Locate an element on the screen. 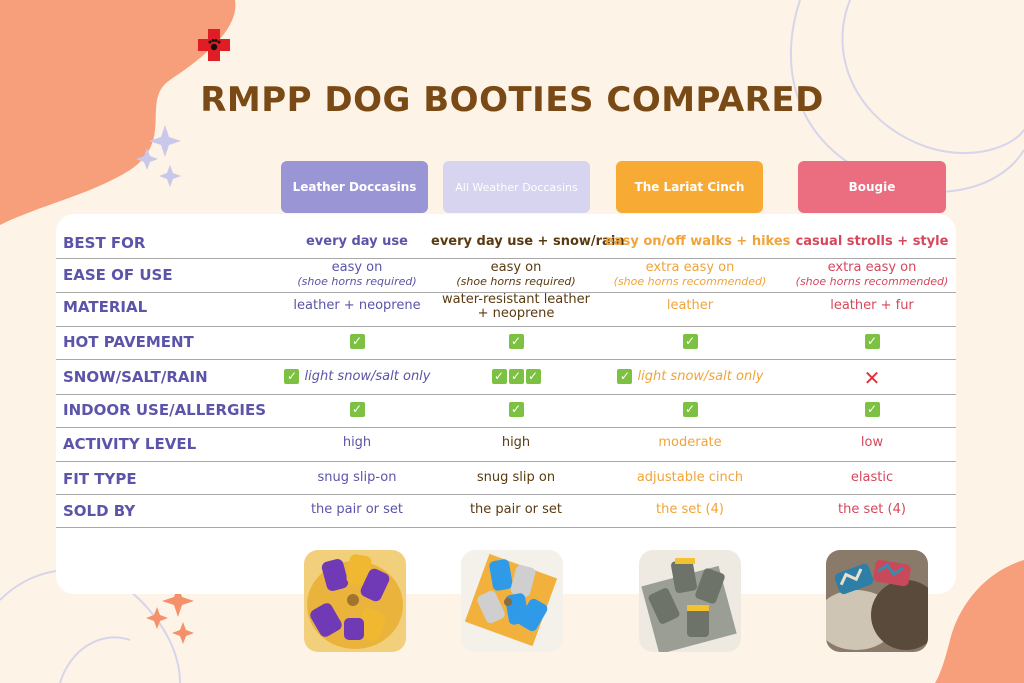 Image resolution: width=1024 pixels, height=683 pixels. cross-icon: ✕ is located at coordinates (872, 378).